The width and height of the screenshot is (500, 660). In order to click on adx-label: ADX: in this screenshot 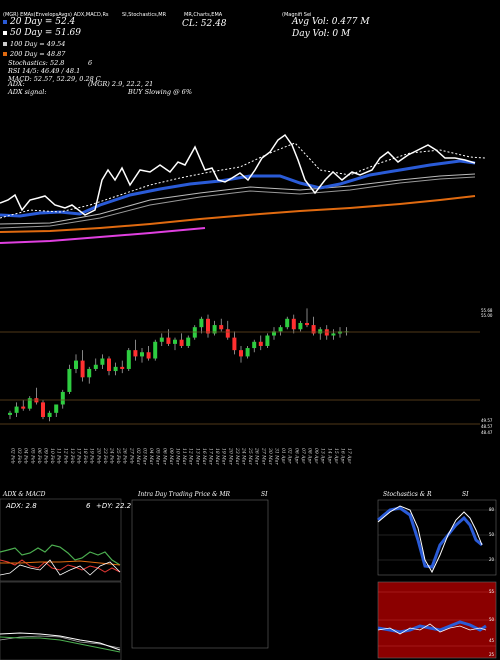, I will do `click(16, 84)`.